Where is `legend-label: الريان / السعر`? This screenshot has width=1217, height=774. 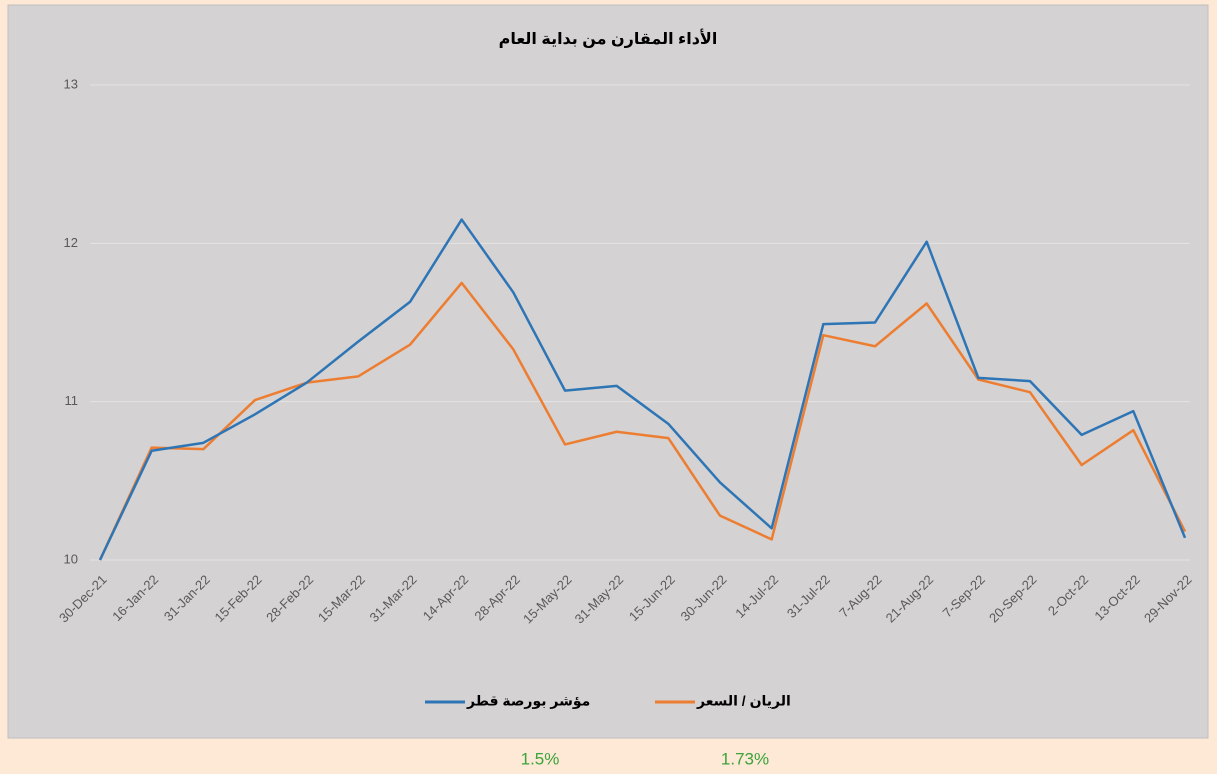 legend-label: الريان / السعر is located at coordinates (743, 701).